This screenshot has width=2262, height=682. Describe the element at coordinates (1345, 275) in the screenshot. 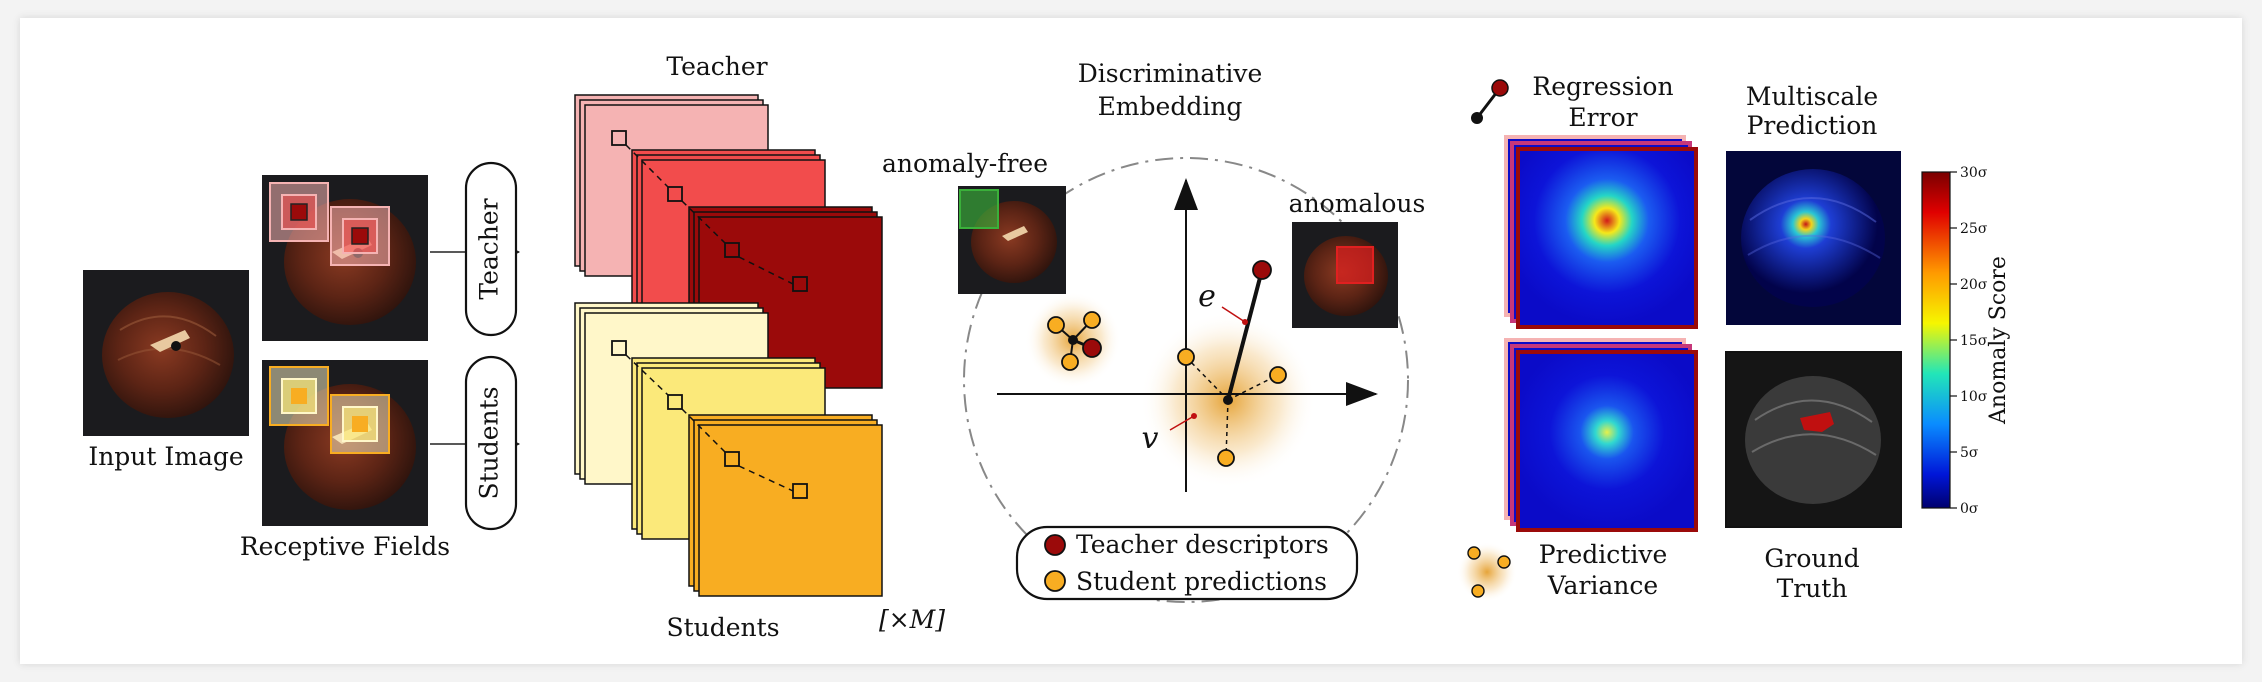

I see `anomalous-image` at that location.